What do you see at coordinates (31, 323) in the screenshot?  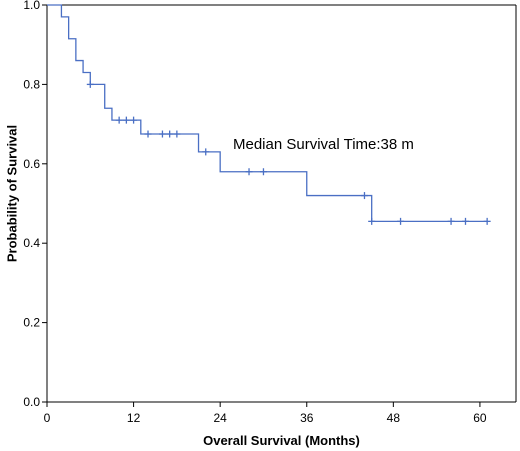 I see `y-tick-label: 0.2` at bounding box center [31, 323].